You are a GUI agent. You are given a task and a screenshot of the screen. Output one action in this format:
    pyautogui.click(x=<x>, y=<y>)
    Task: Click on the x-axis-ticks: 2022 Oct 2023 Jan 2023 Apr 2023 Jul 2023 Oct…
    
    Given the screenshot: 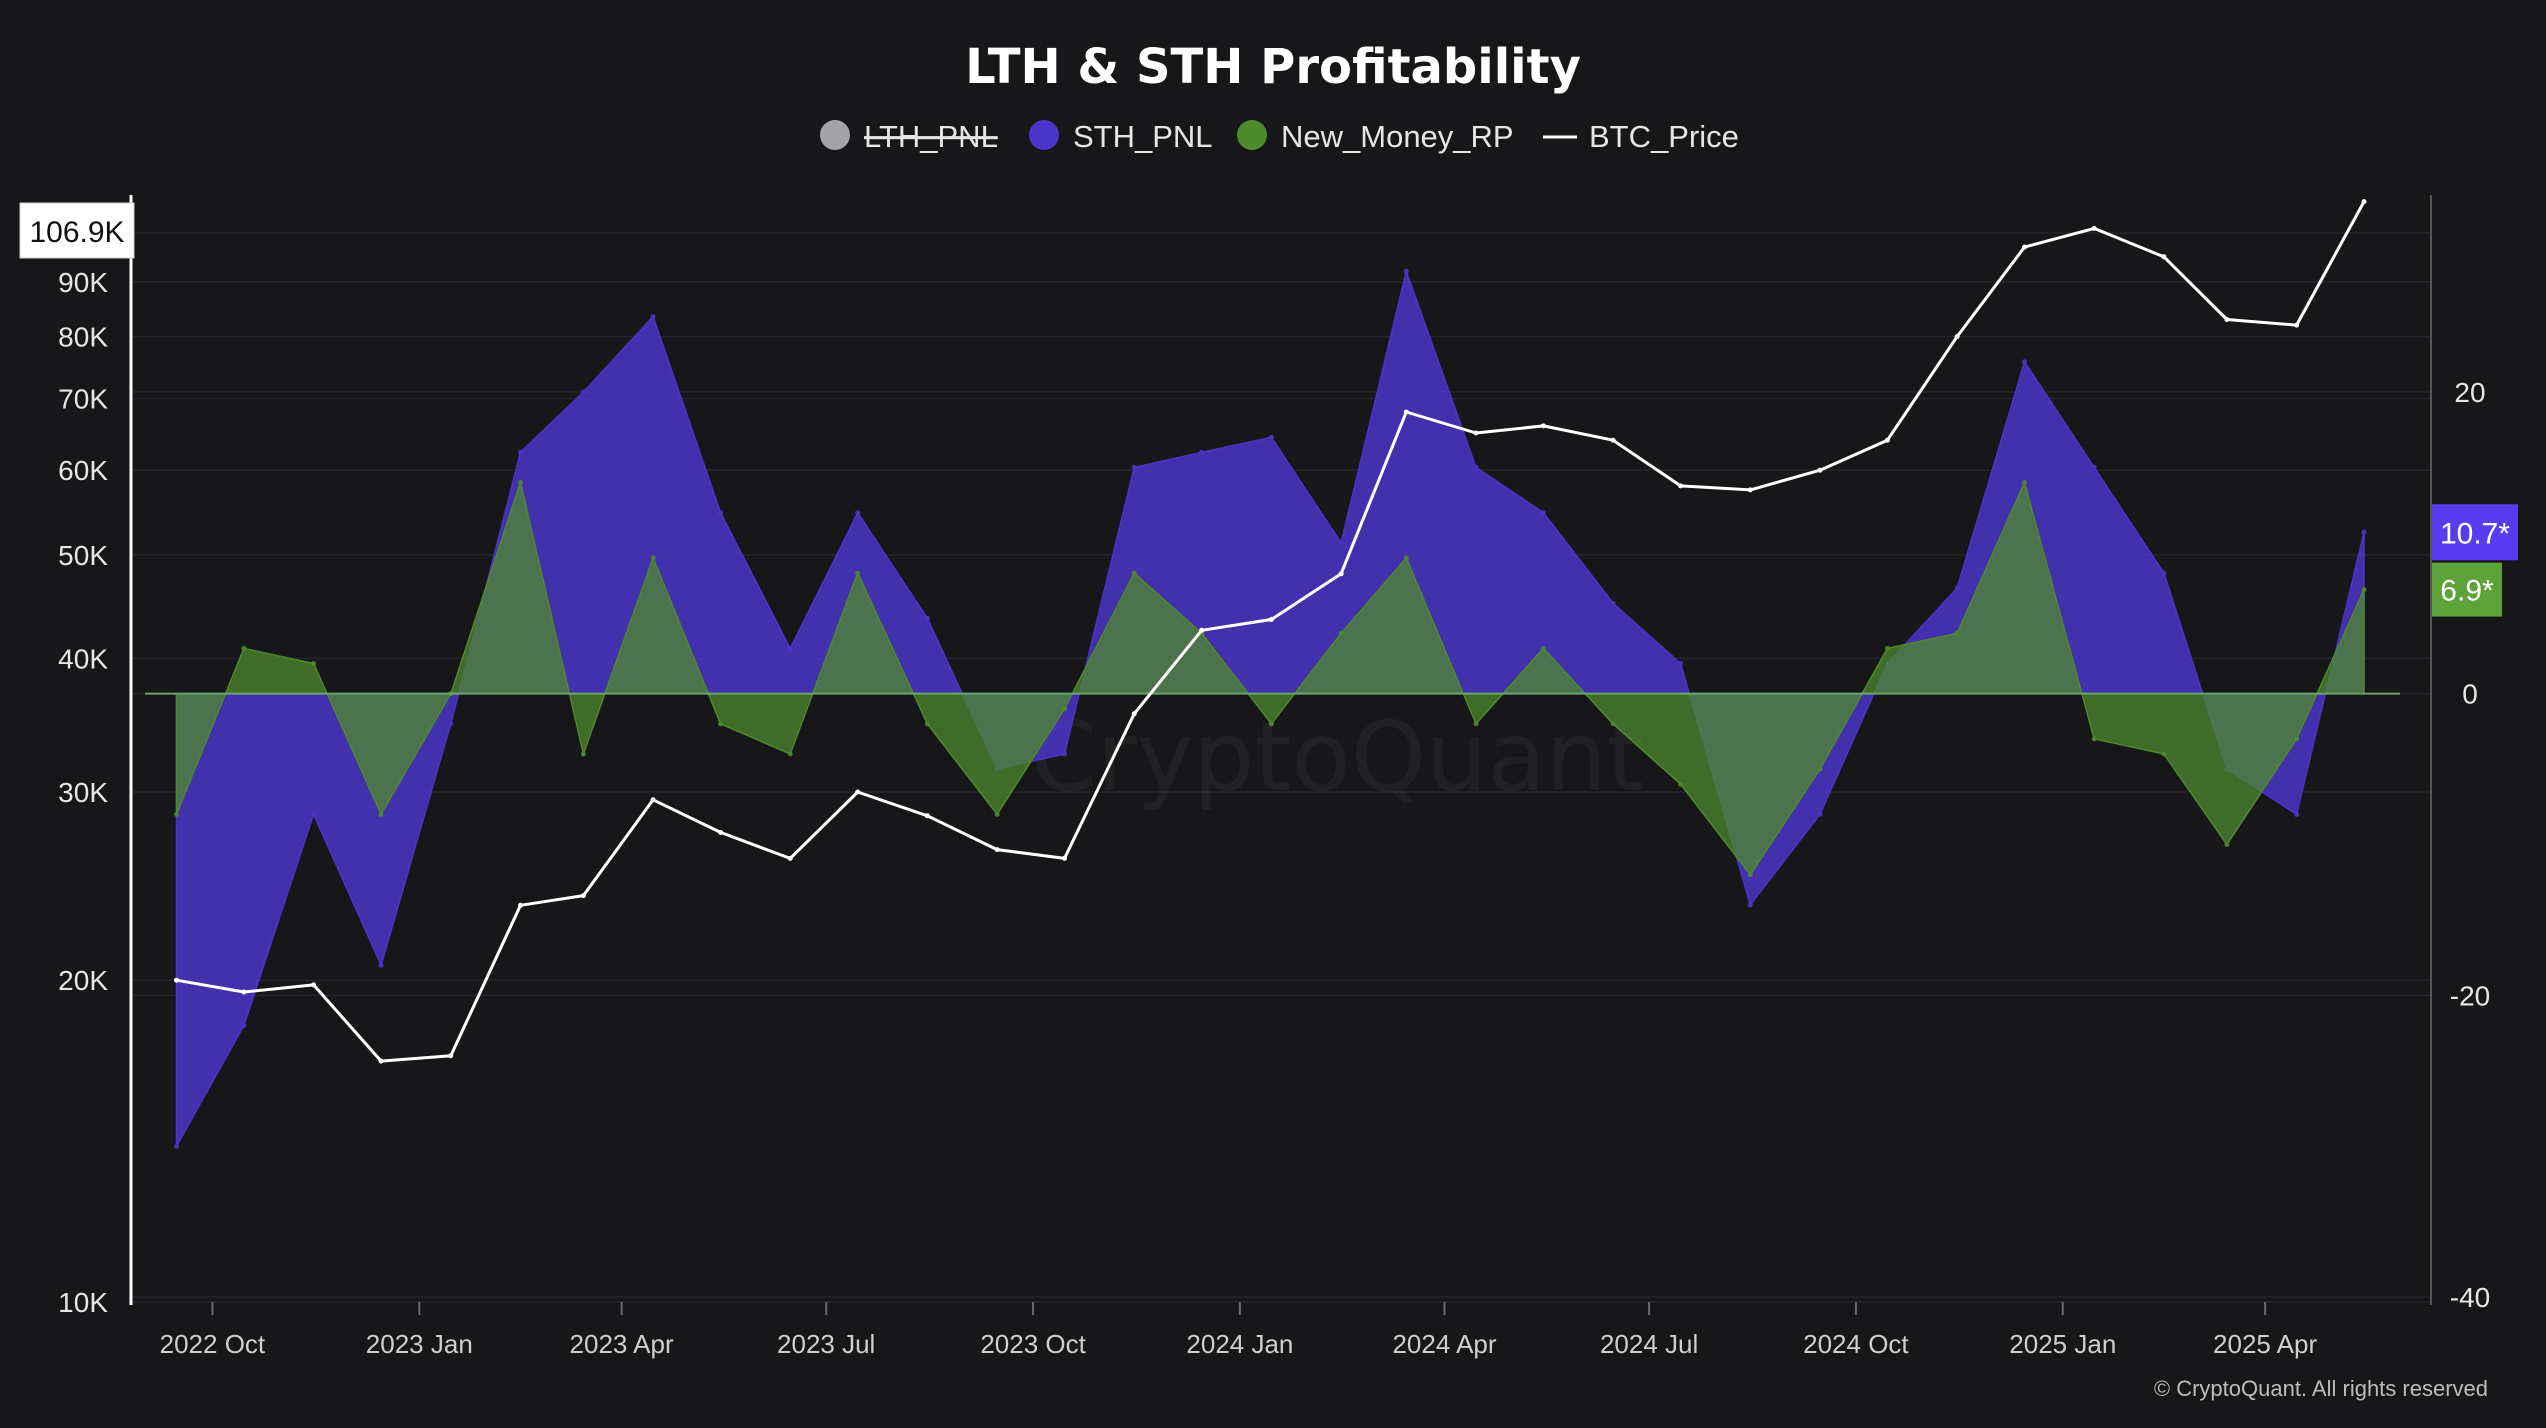 What is the action you would take?
    pyautogui.click(x=1238, y=1330)
    